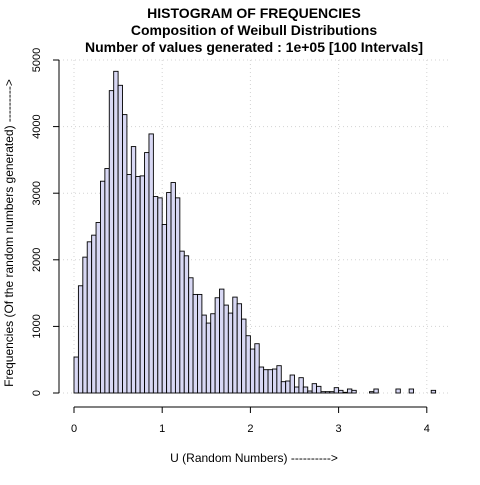  Describe the element at coordinates (339, 429) in the screenshot. I see `x-tick-label: 3` at that location.